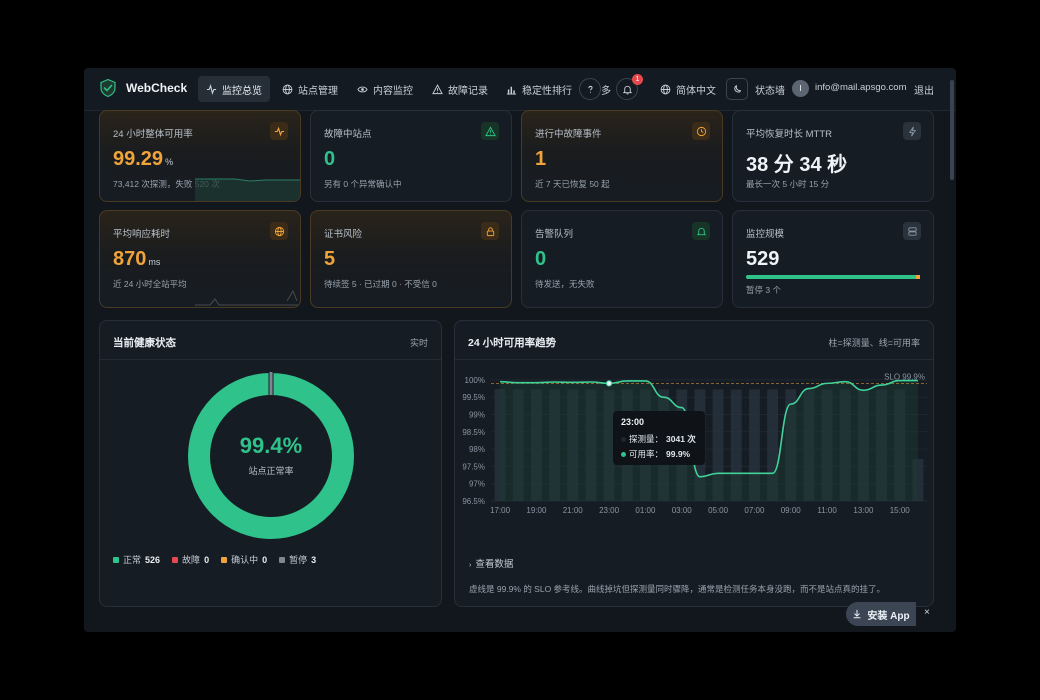  What do you see at coordinates (833, 259) in the screenshot?
I see `card-monitor-scale: 监控规模 529 暂停 3 个` at bounding box center [833, 259].